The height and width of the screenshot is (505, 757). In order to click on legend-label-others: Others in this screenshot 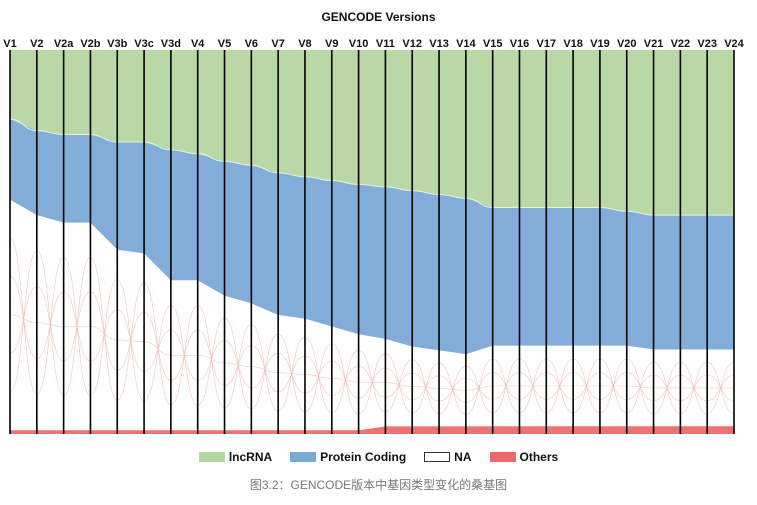, I will do `click(539, 457)`.